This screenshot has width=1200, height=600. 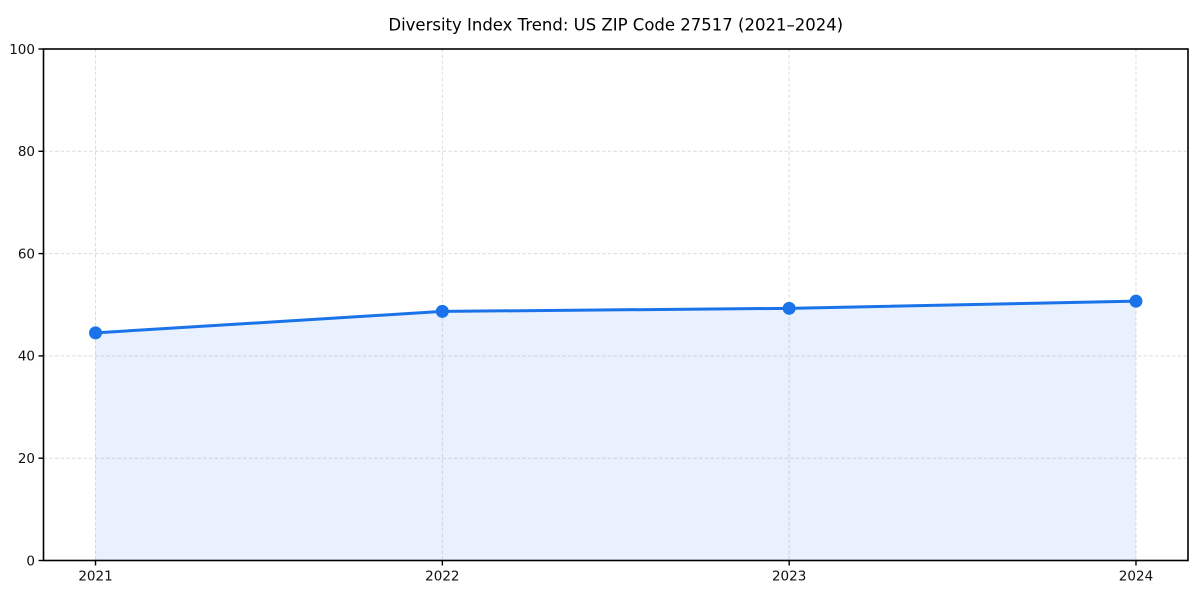 What do you see at coordinates (26, 357) in the screenshot?
I see `y-tick-label: 40` at bounding box center [26, 357].